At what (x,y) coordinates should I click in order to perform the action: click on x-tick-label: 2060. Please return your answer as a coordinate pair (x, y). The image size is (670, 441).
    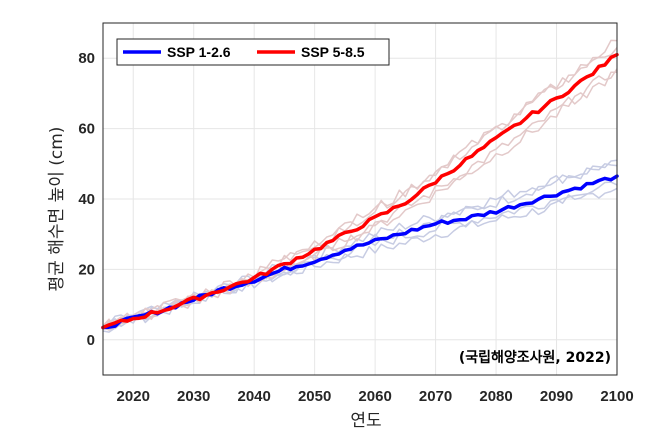
    Looking at the image, I should click on (374, 396).